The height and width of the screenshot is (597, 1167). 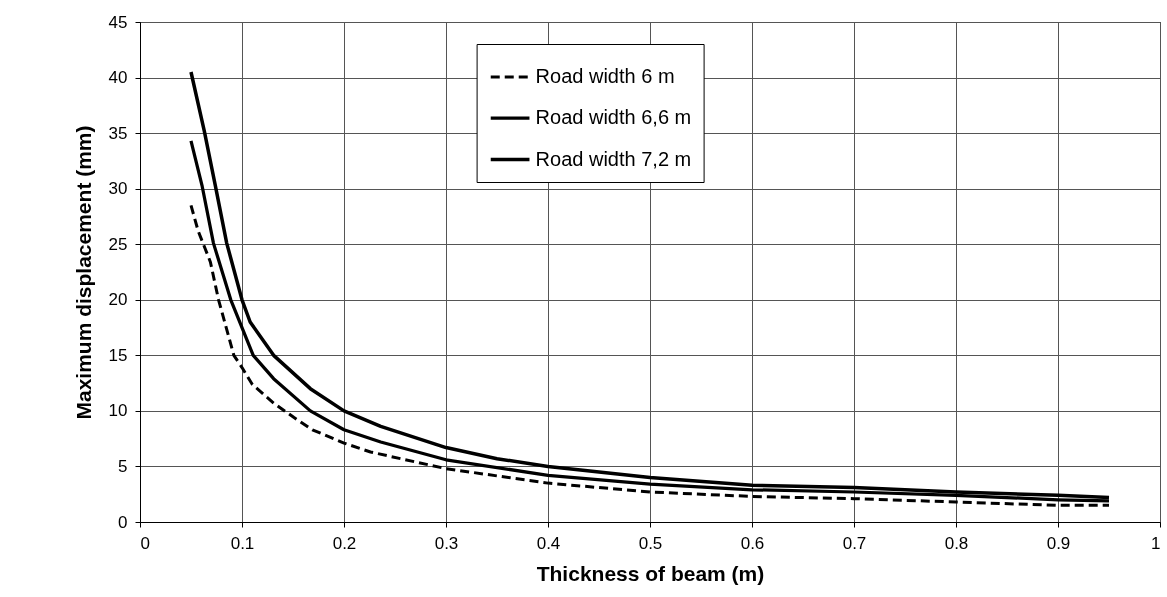 I want to click on x-tick-label: 0.4, so click(x=548, y=543).